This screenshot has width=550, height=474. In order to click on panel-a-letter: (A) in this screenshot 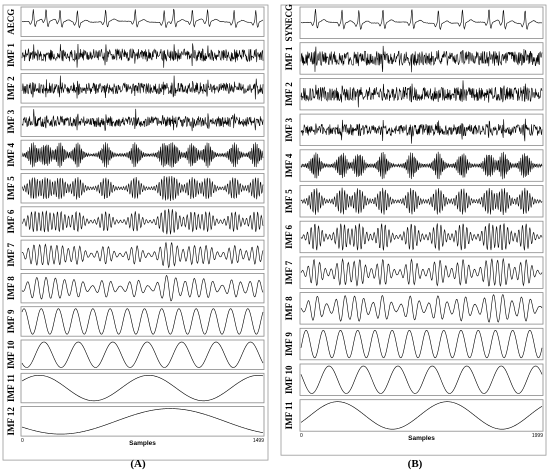, I will do `click(138, 464)`.